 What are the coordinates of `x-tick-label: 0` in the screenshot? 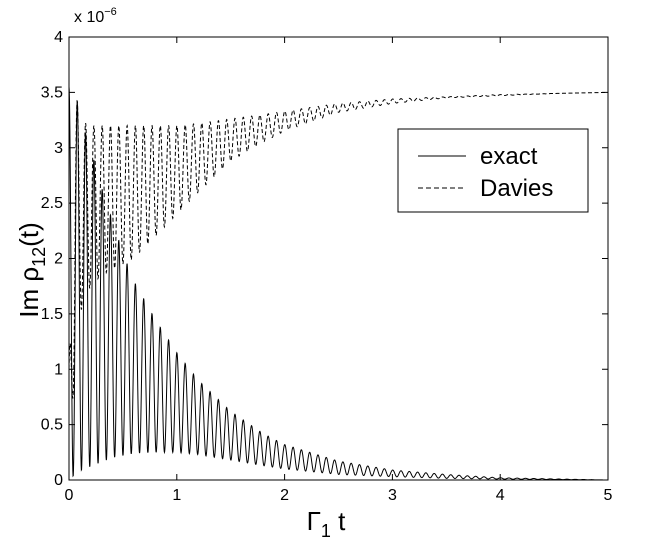 It's located at (69, 495).